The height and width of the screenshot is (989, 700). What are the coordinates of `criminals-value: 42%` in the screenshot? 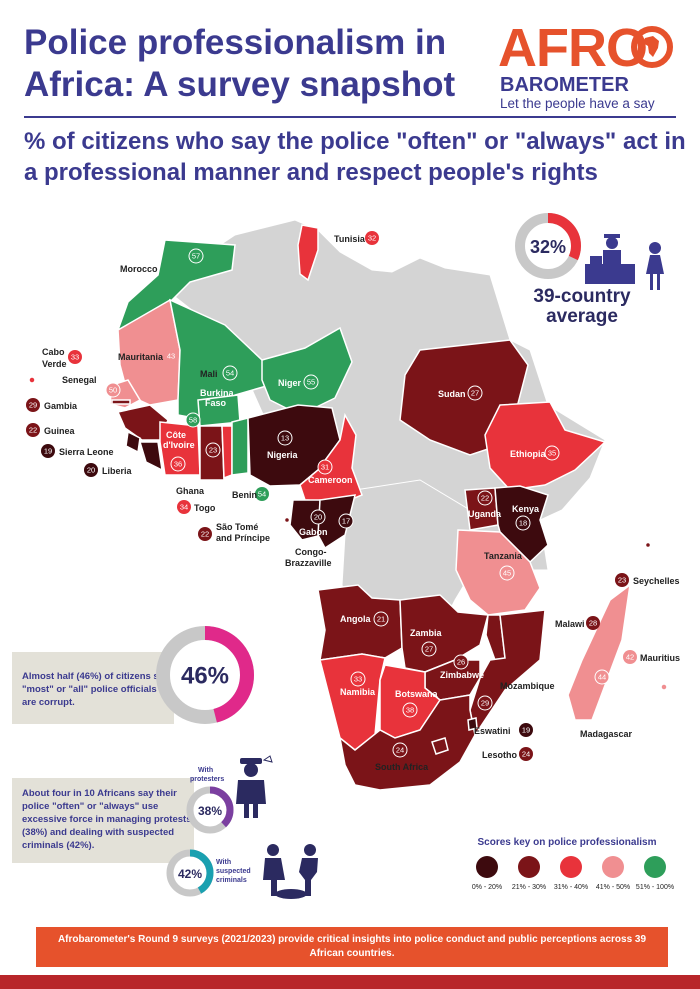 It's located at (190, 874).